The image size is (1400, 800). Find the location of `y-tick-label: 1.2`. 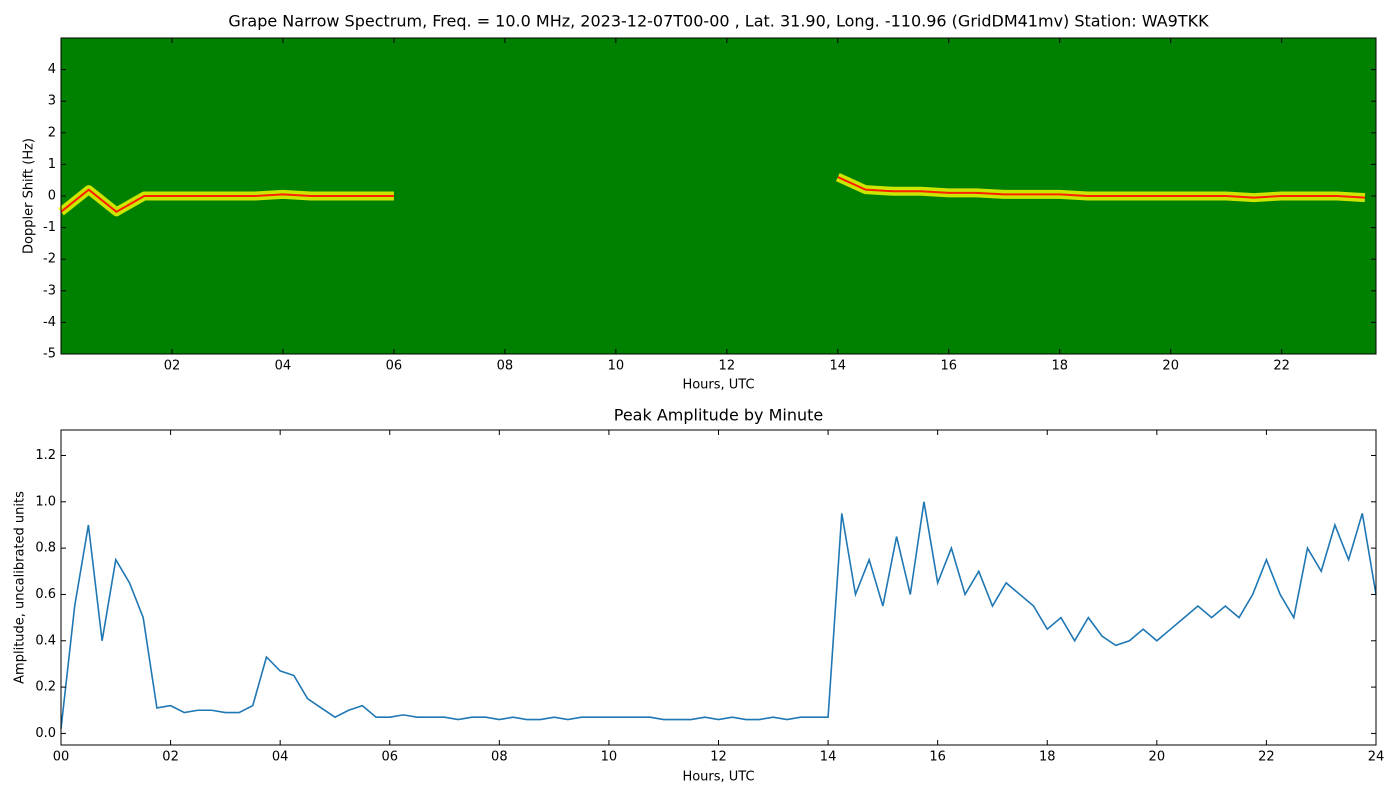

y-tick-label: 1.2 is located at coordinates (45, 455).